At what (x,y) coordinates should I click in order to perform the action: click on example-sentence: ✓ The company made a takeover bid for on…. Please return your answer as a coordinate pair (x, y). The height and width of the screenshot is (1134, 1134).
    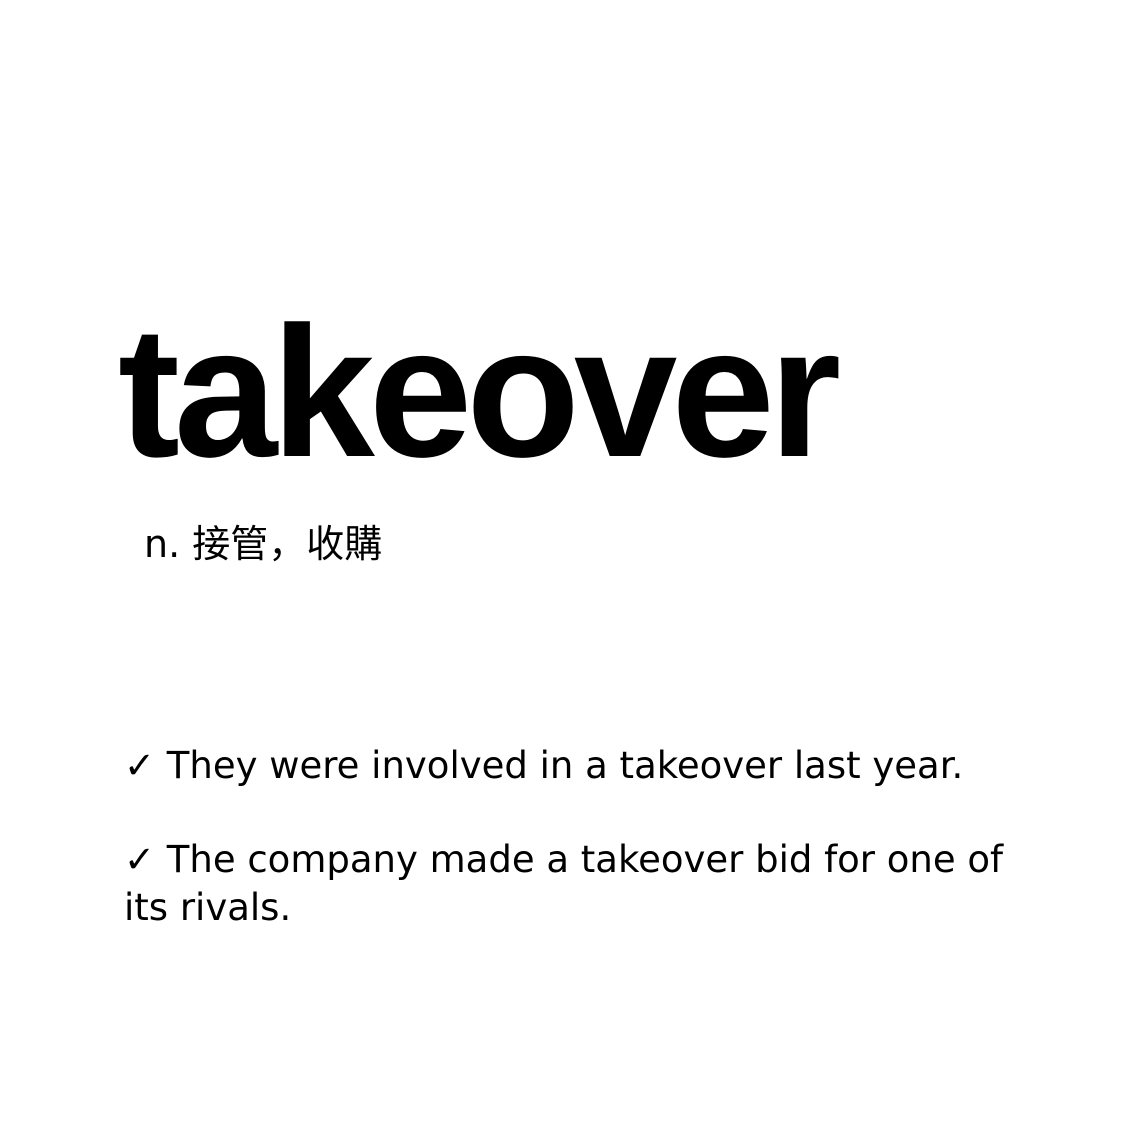
    Looking at the image, I should click on (564, 883).